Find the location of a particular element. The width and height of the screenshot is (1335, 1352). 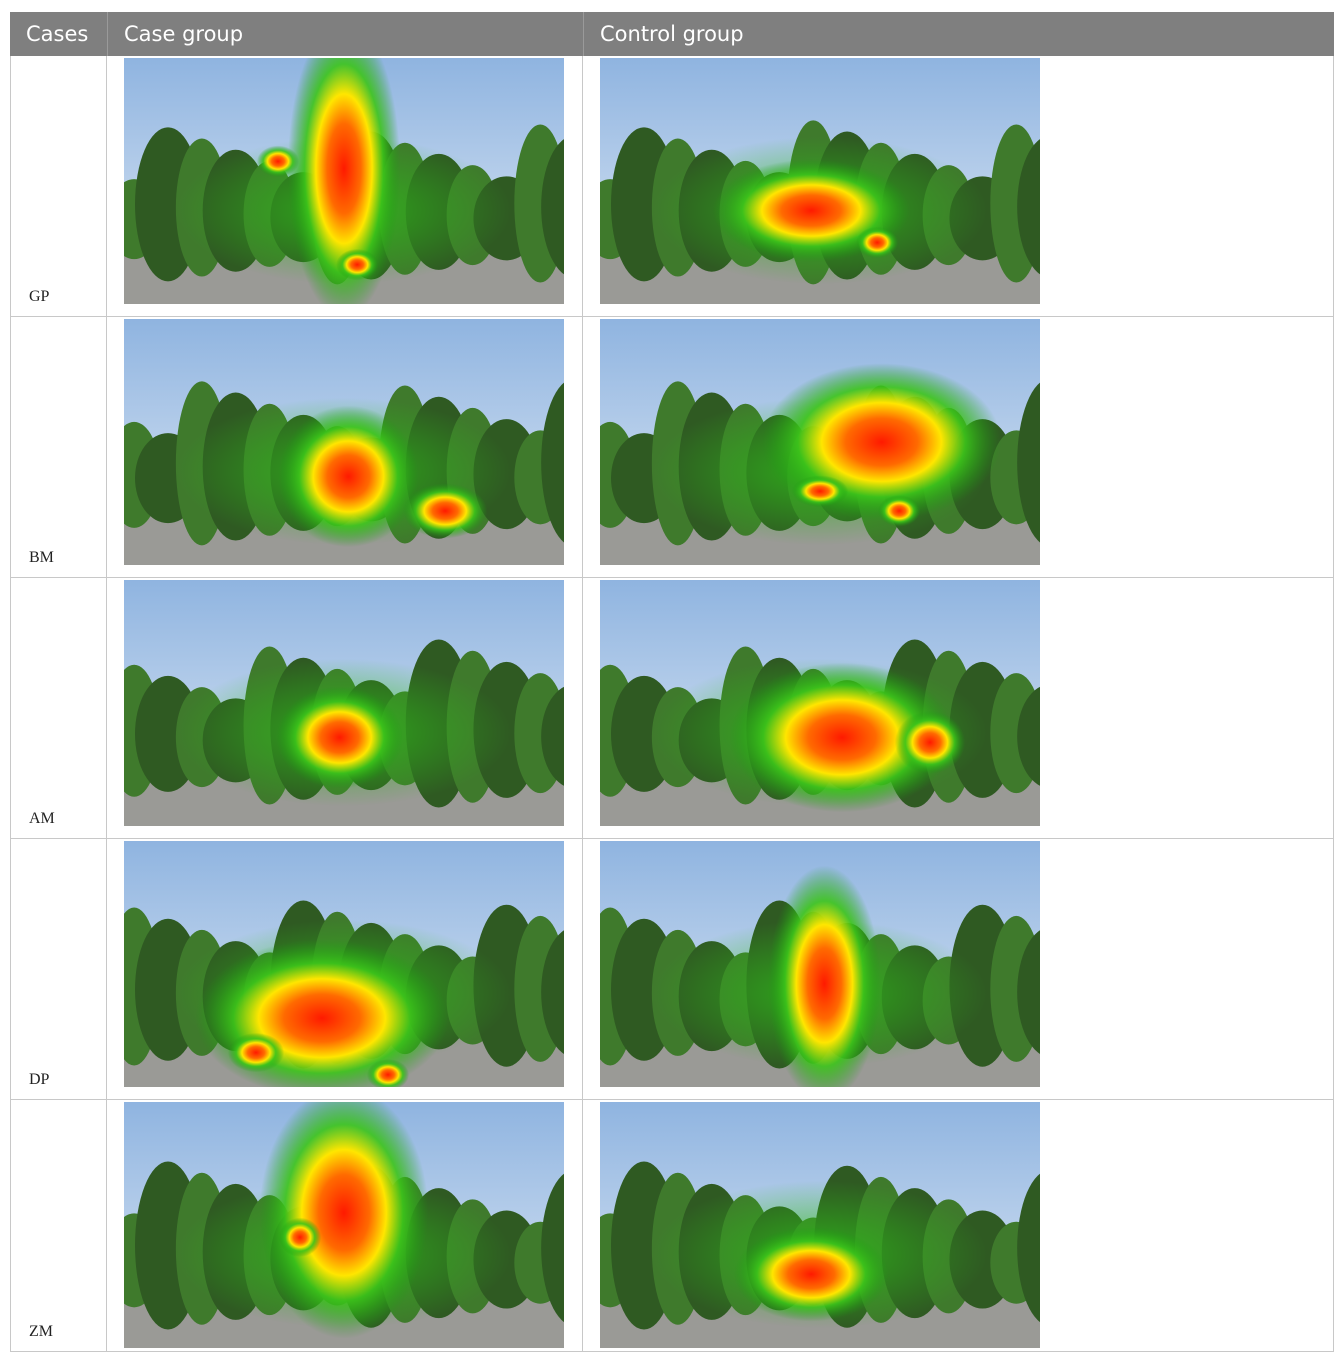

row-label: BM is located at coordinates (41, 557).